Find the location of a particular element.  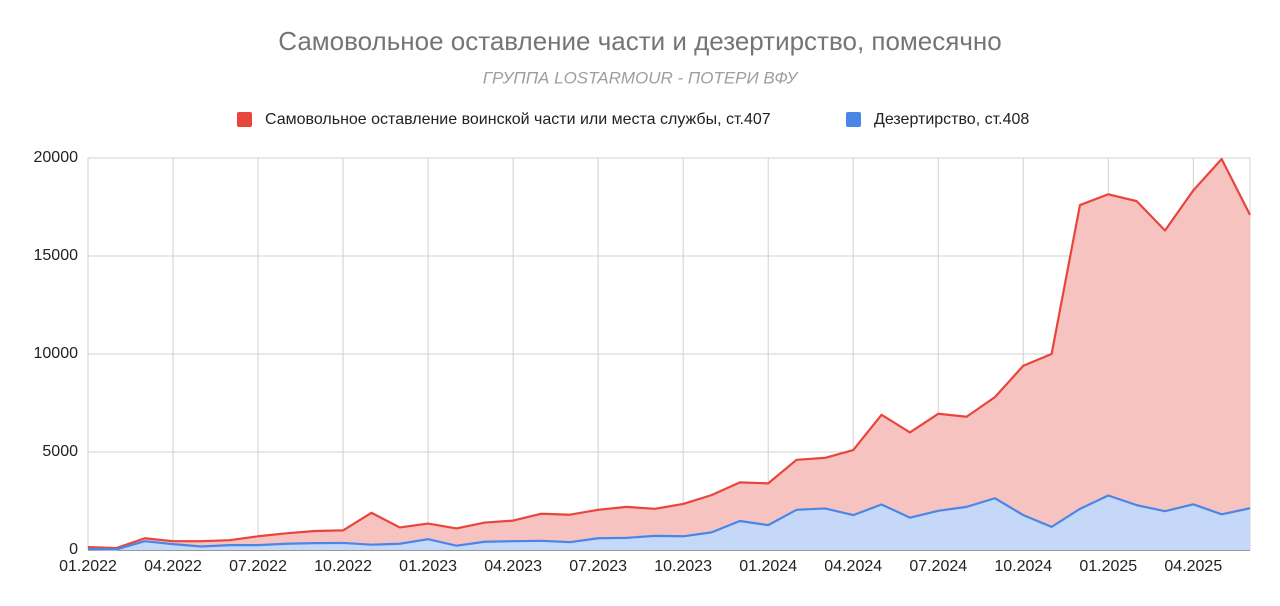

y-tick-label: 15000 is located at coordinates (56, 255).